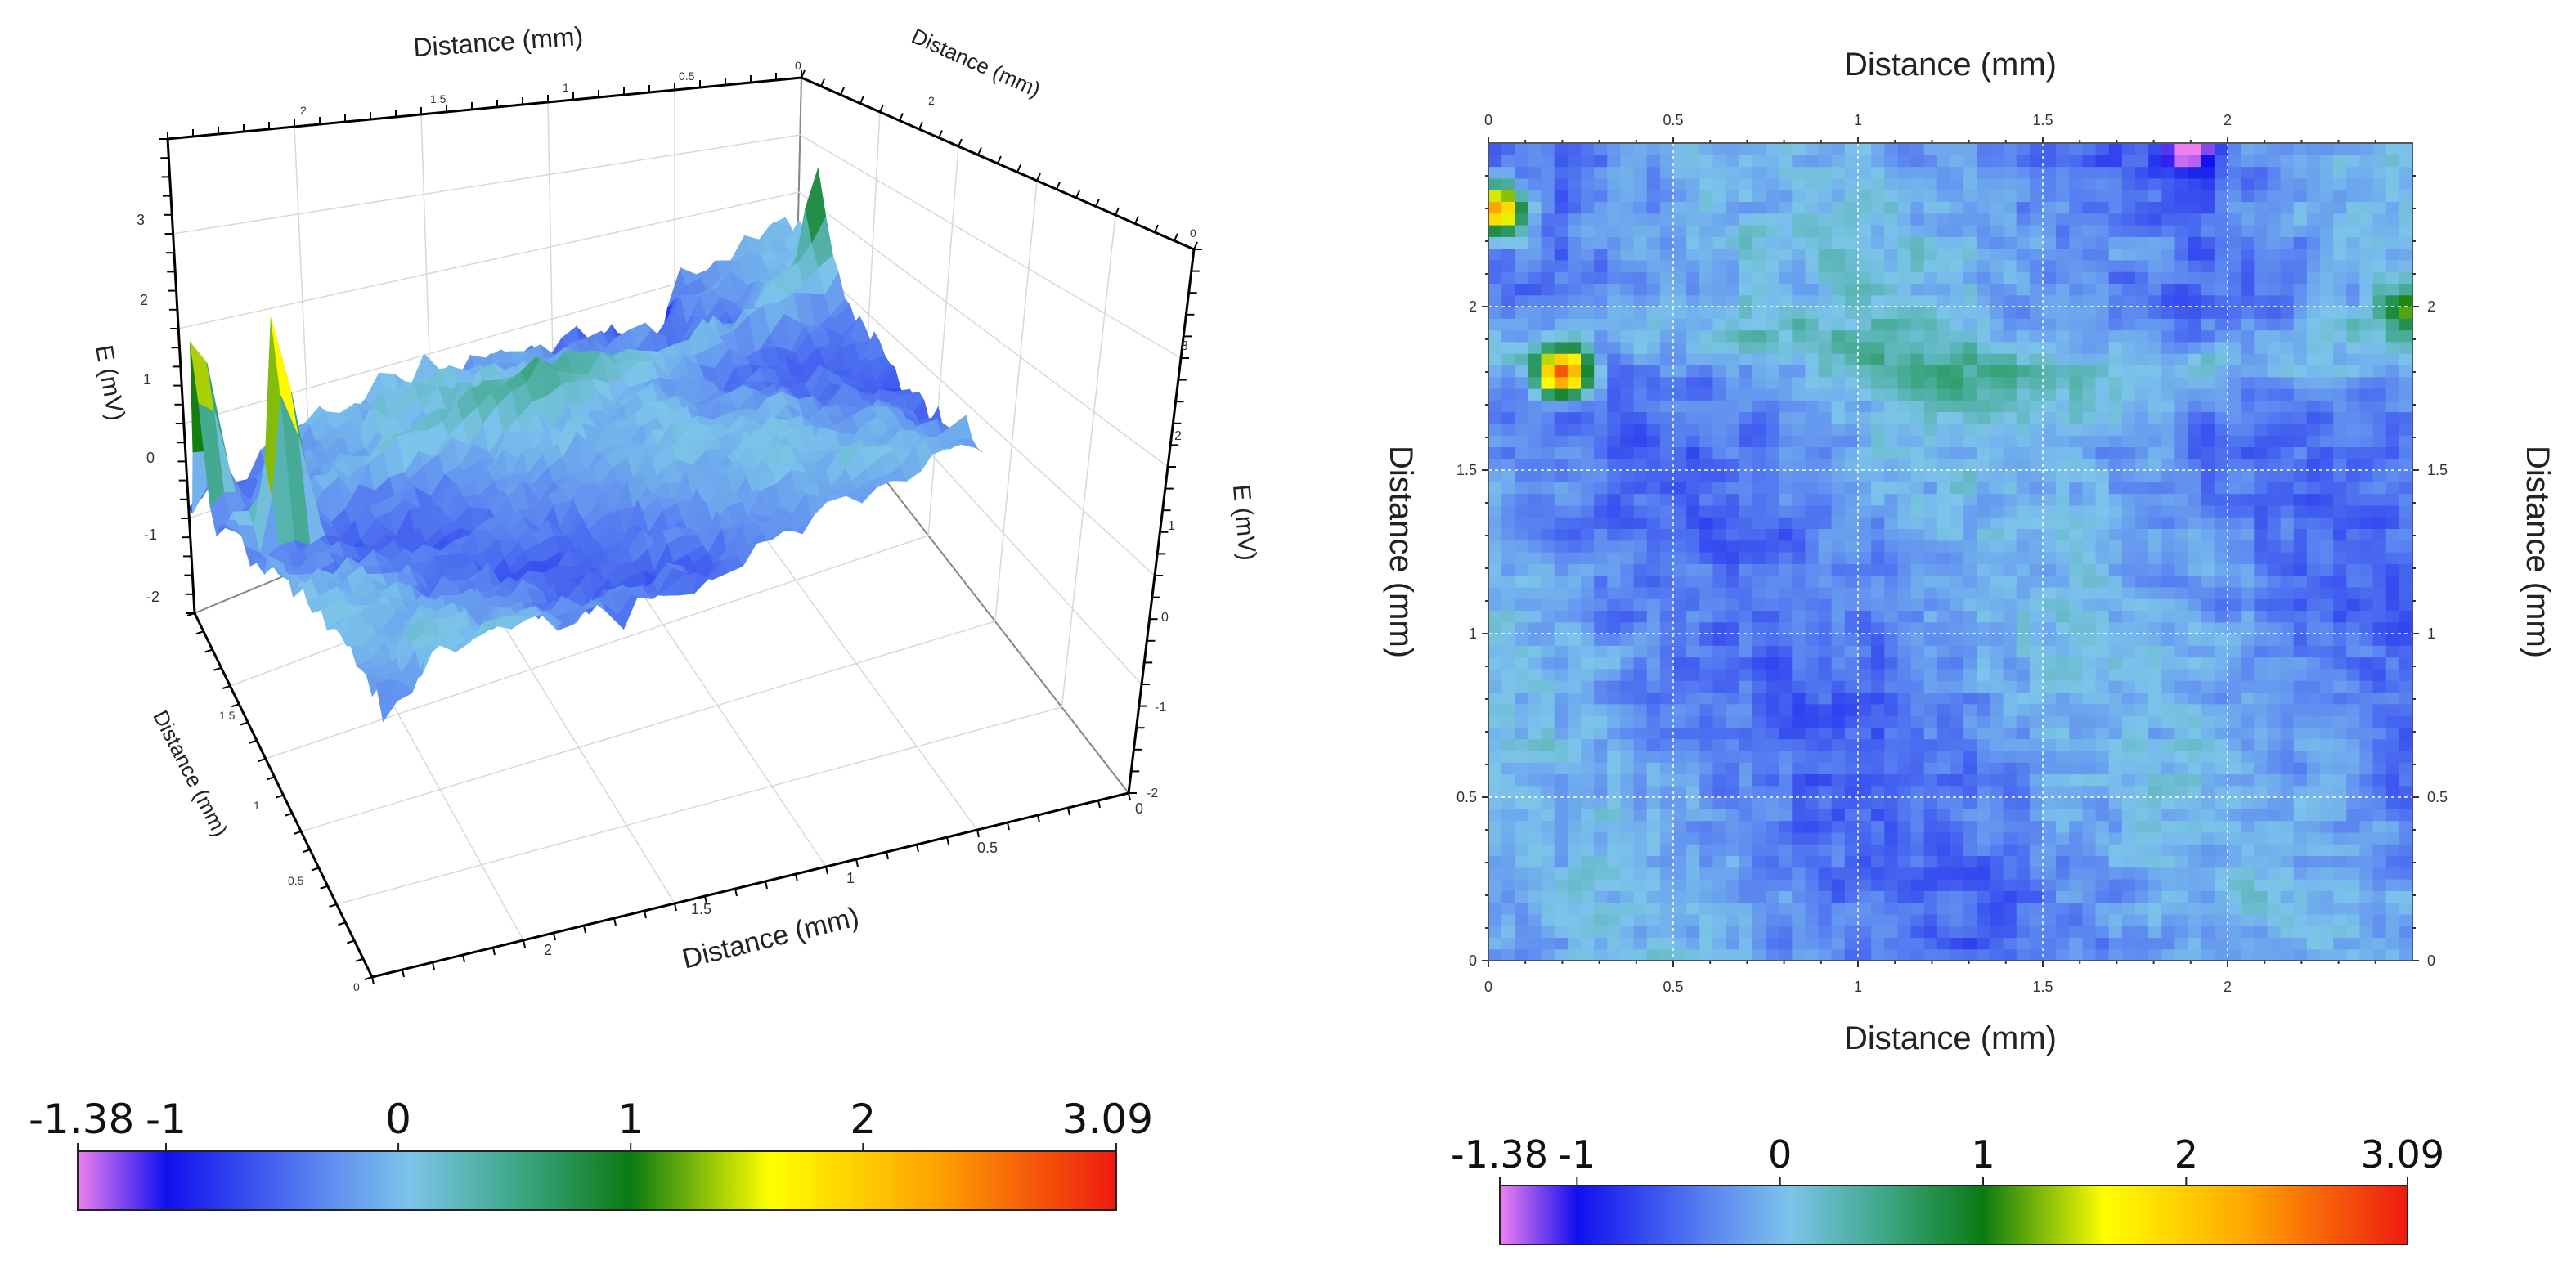 The width and height of the screenshot is (2576, 1264). Describe the element at coordinates (851, 878) in the screenshot. I see `surface-front-x-tick: 1` at that location.